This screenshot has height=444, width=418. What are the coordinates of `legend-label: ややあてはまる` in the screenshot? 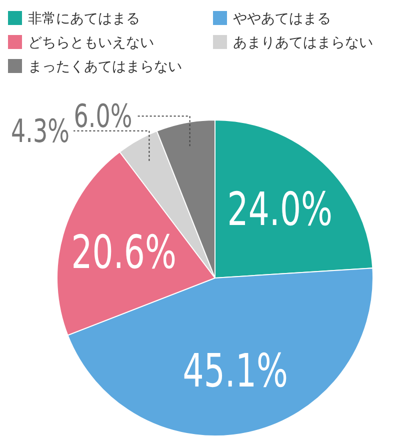 It's located at (282, 19).